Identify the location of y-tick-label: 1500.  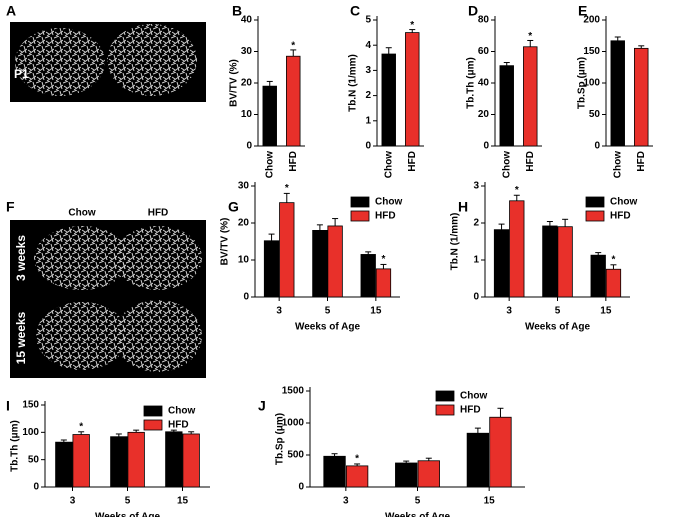
(293, 391).